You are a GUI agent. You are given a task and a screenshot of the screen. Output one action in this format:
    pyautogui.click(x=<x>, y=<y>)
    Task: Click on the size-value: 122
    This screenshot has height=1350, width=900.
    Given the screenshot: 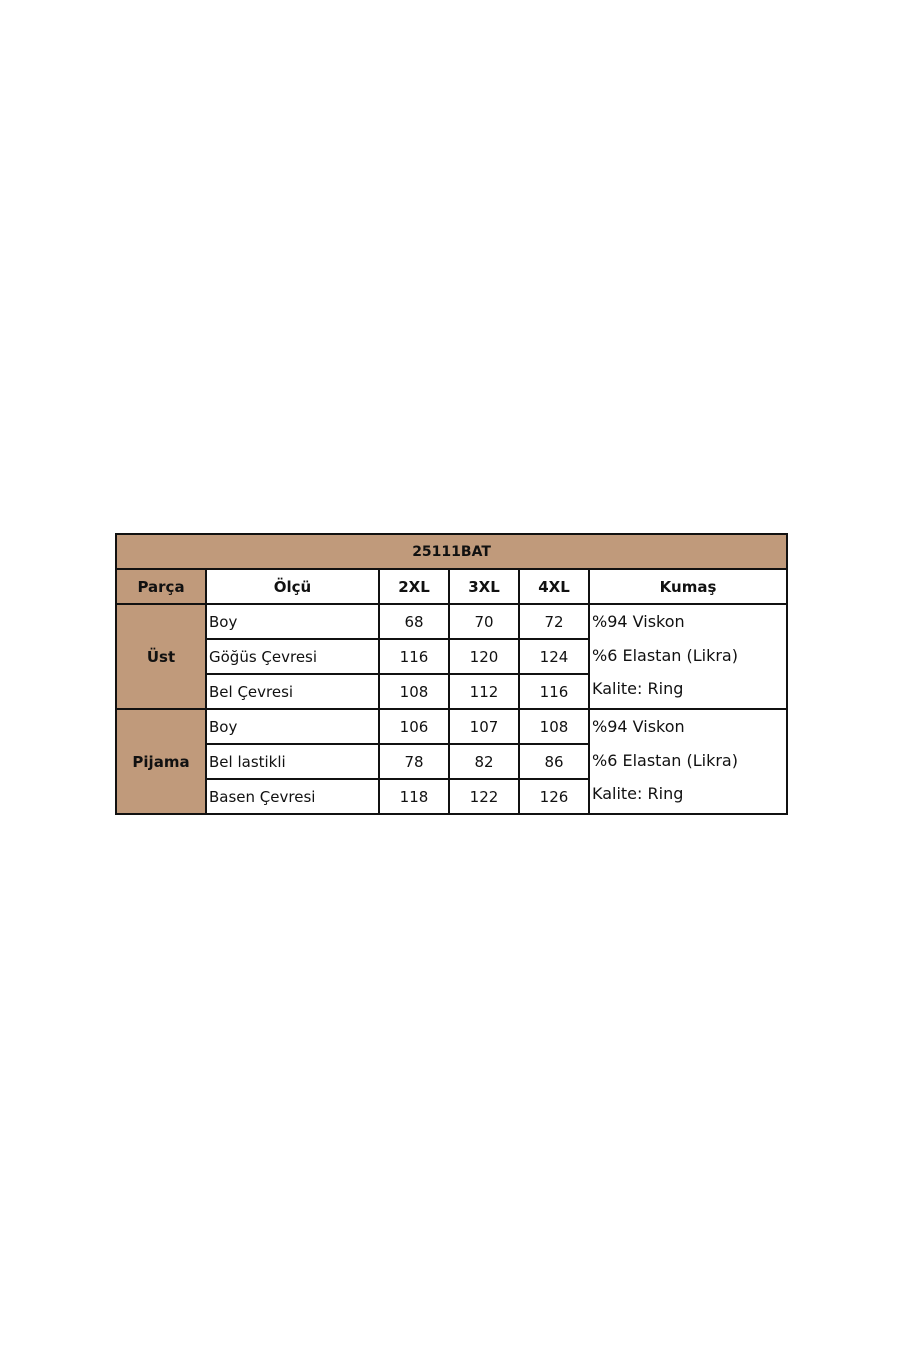 What is the action you would take?
    pyautogui.click(x=484, y=796)
    